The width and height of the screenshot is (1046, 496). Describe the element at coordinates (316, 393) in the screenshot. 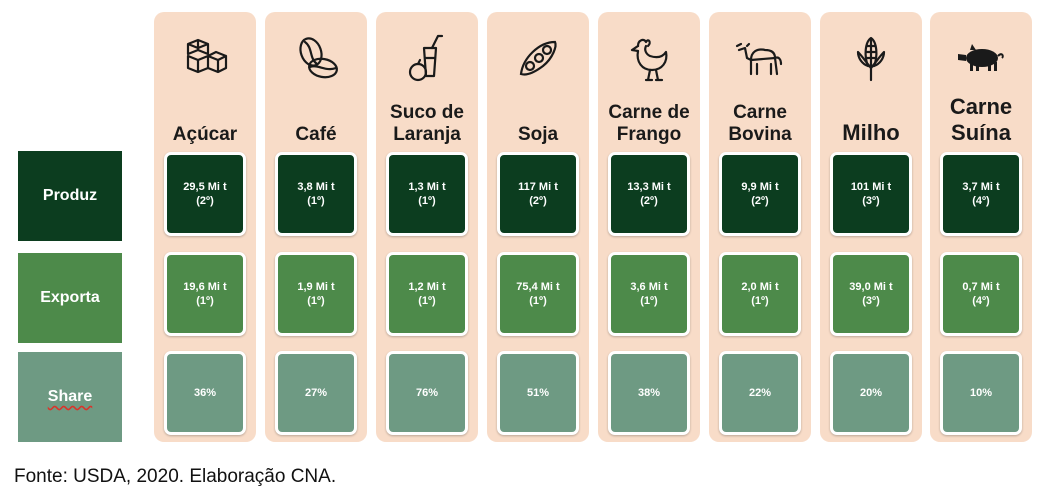

I see `share-cell: 27%` at that location.